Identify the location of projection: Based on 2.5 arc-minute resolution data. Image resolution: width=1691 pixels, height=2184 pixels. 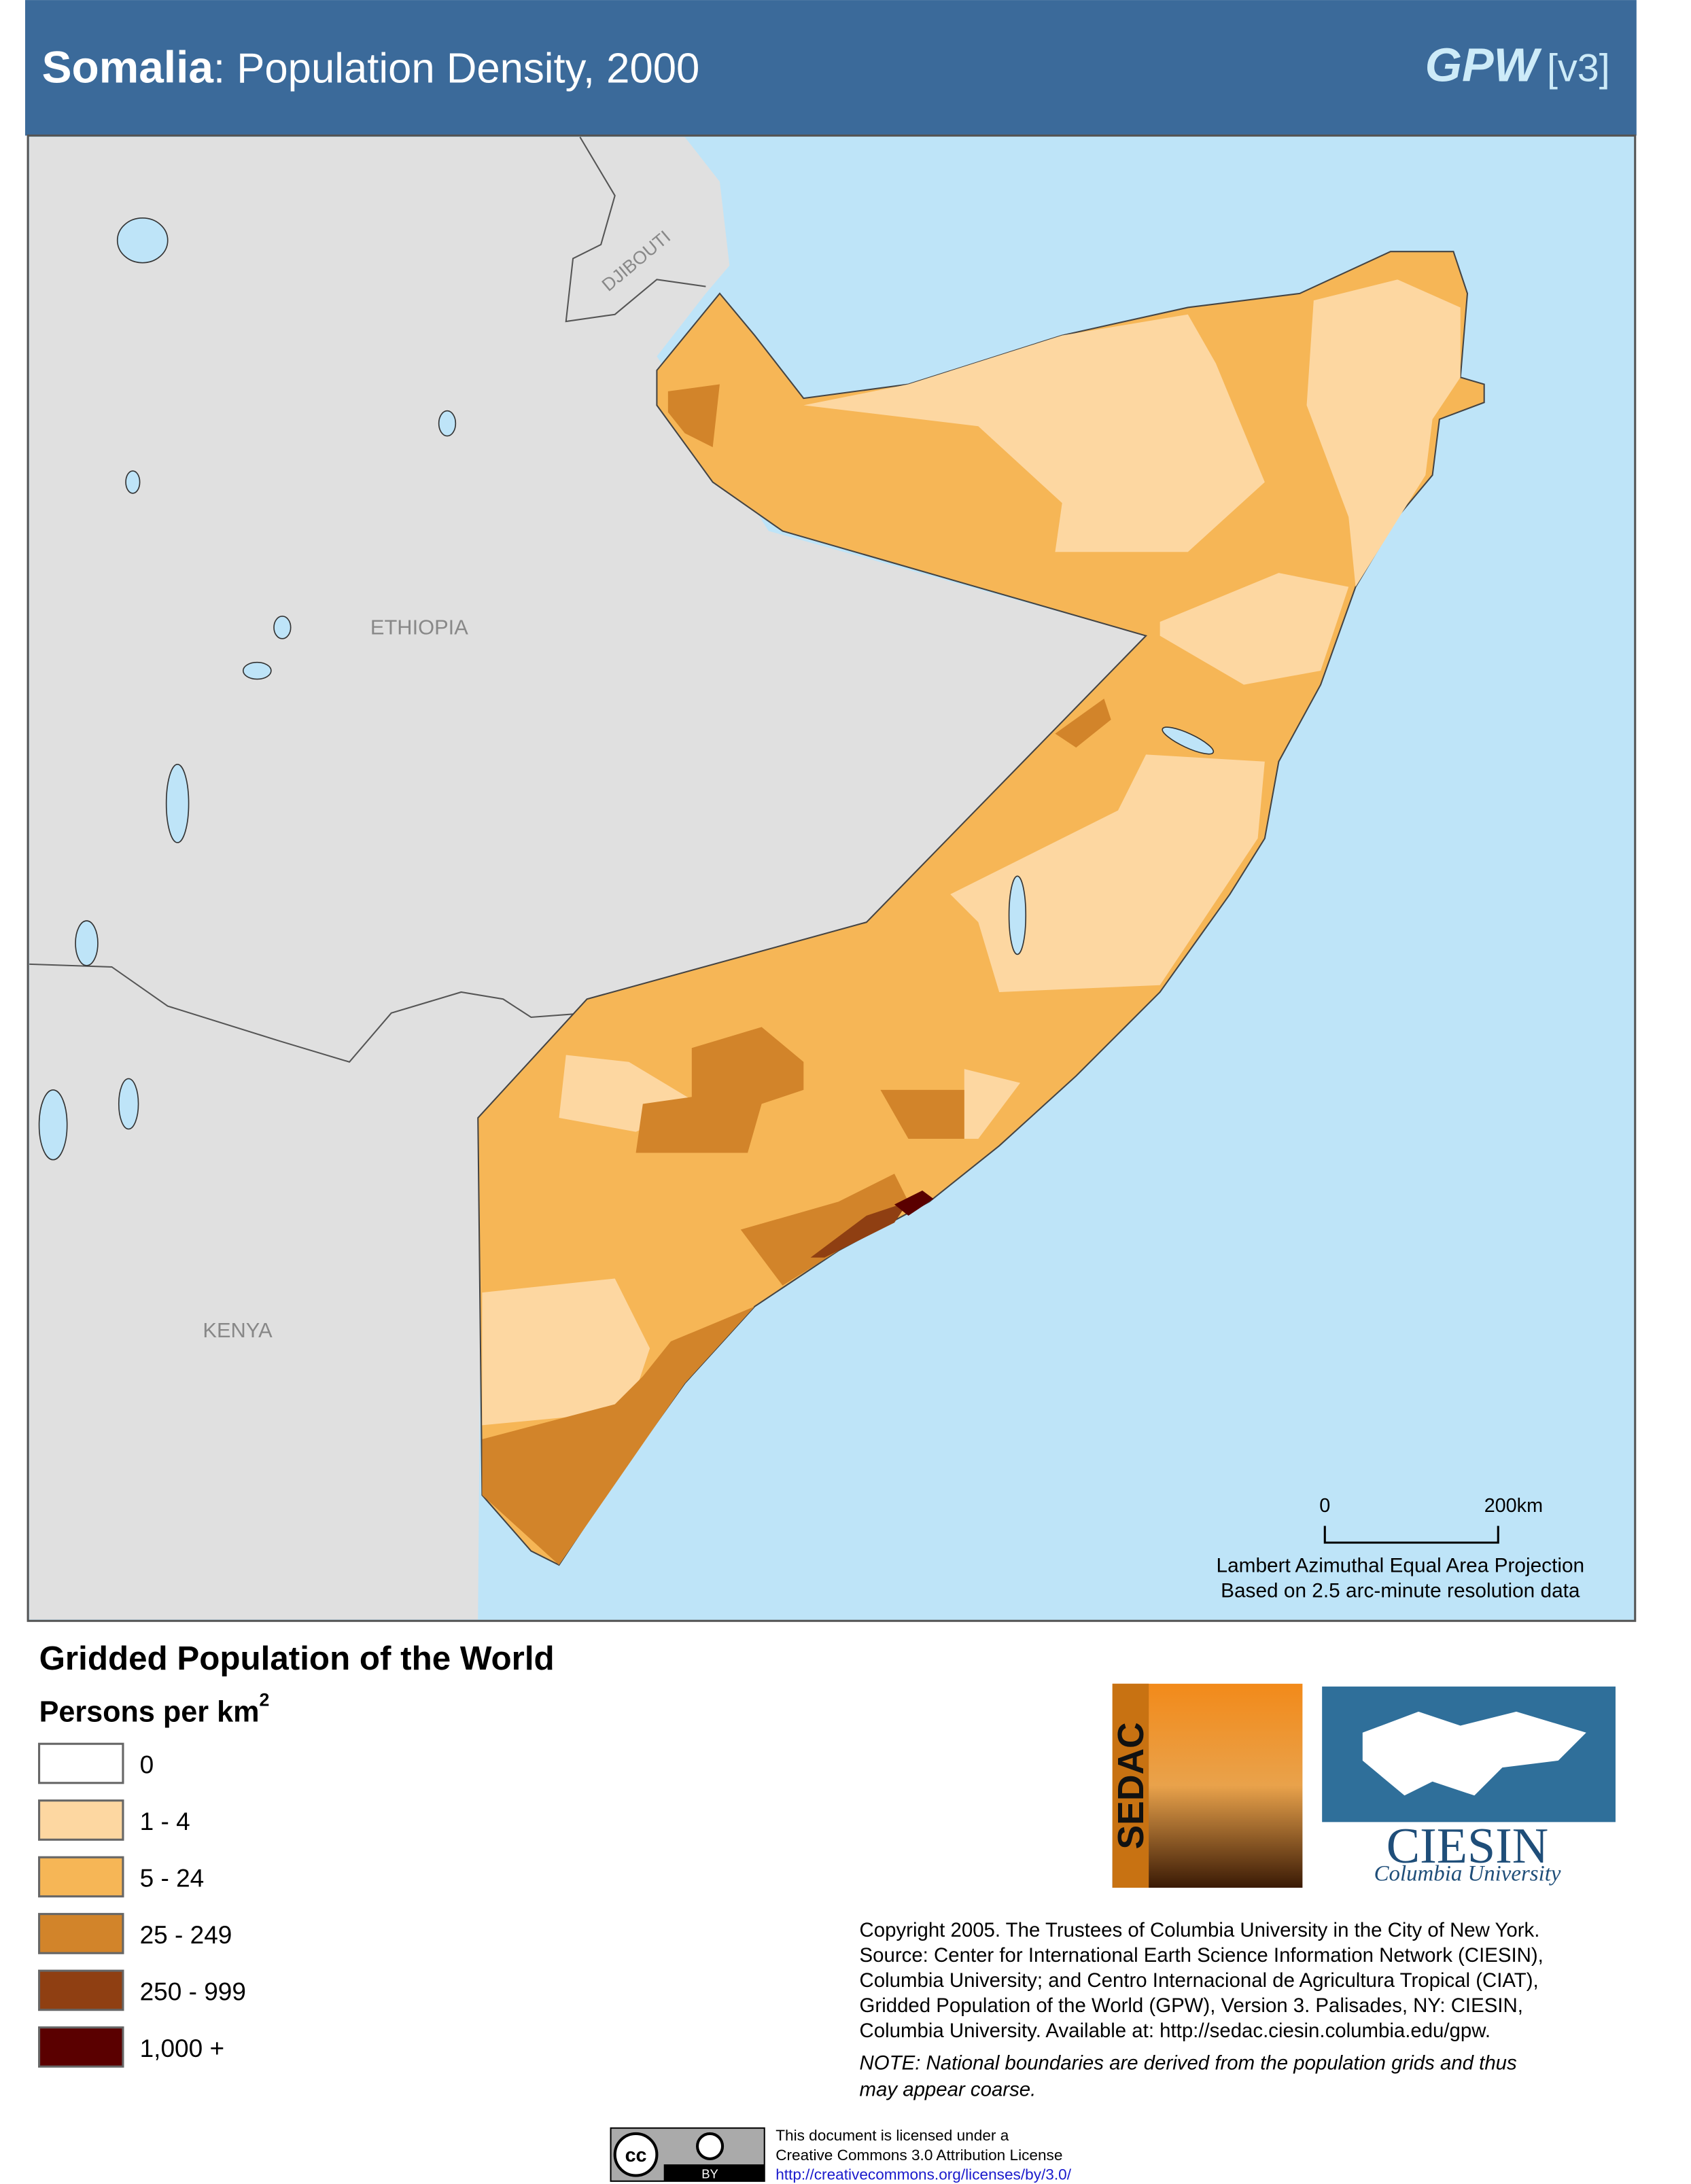
(1400, 1591).